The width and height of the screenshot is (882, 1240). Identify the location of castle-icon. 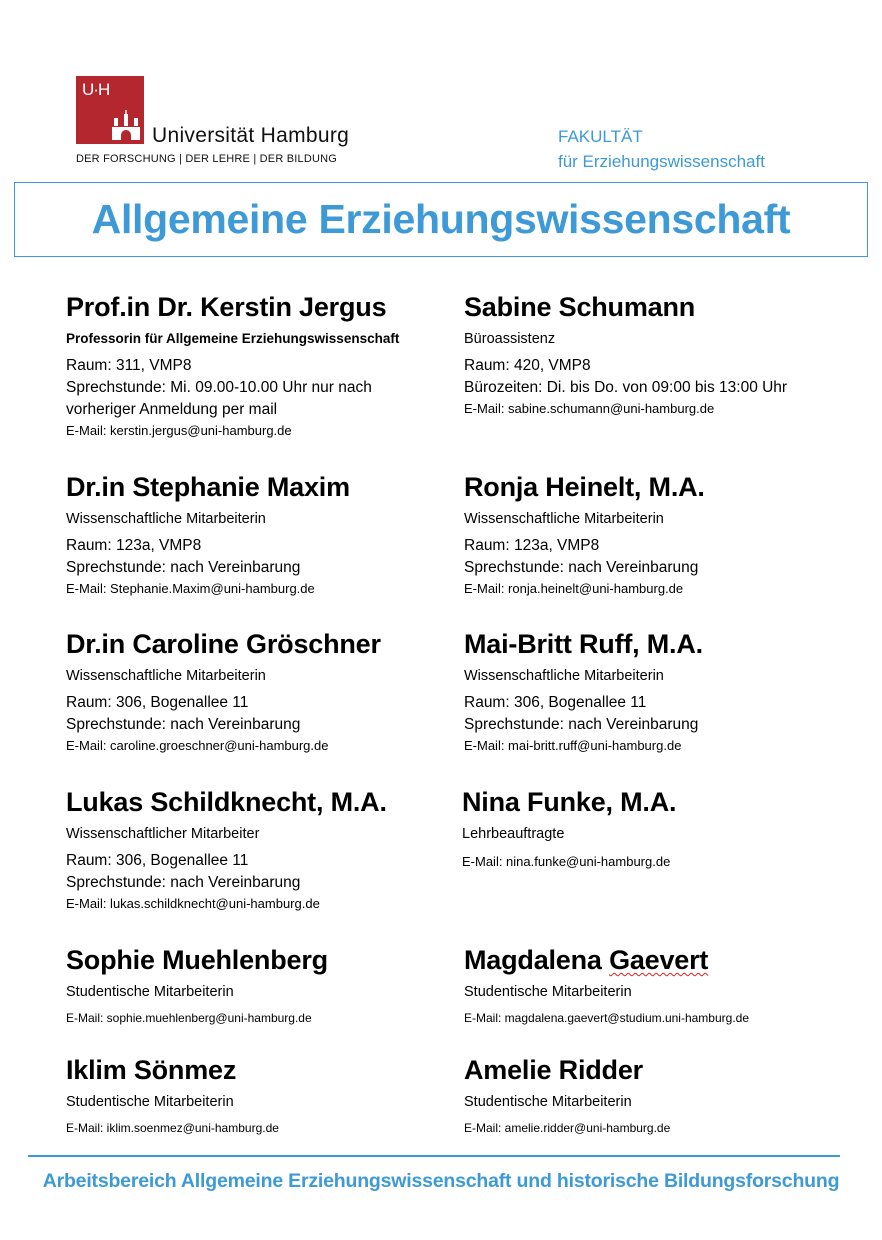
(126, 125).